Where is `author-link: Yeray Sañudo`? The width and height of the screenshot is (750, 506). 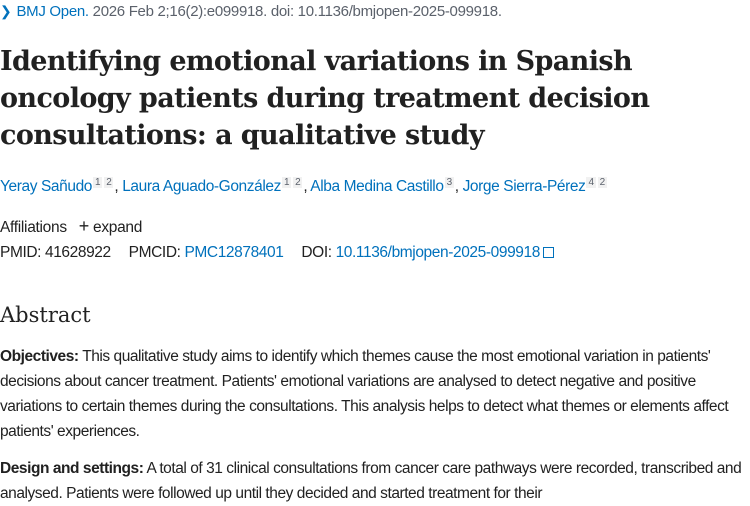 author-link: Yeray Sañudo is located at coordinates (46, 186).